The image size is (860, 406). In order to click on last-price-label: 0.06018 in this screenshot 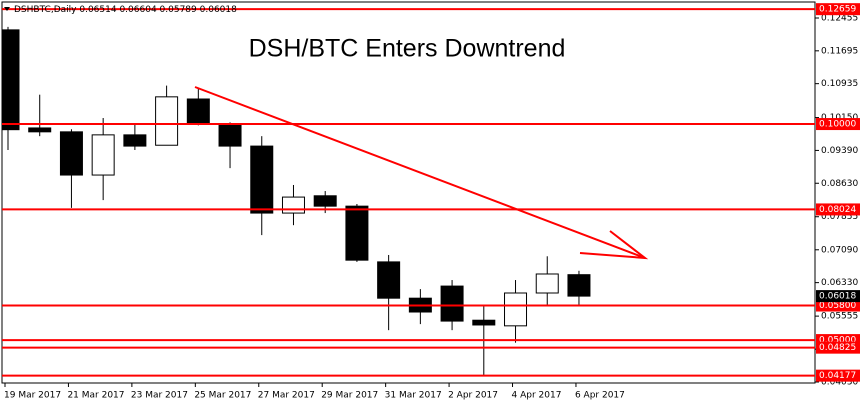, I will do `click(837, 297)`.